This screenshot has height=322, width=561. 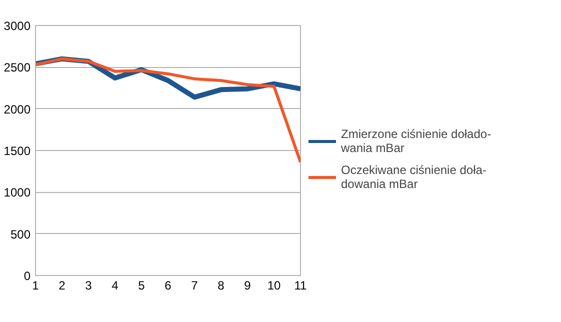 I want to click on legend-label: Zmierzone ciśnienie dołado- wania mBar, so click(x=416, y=141).